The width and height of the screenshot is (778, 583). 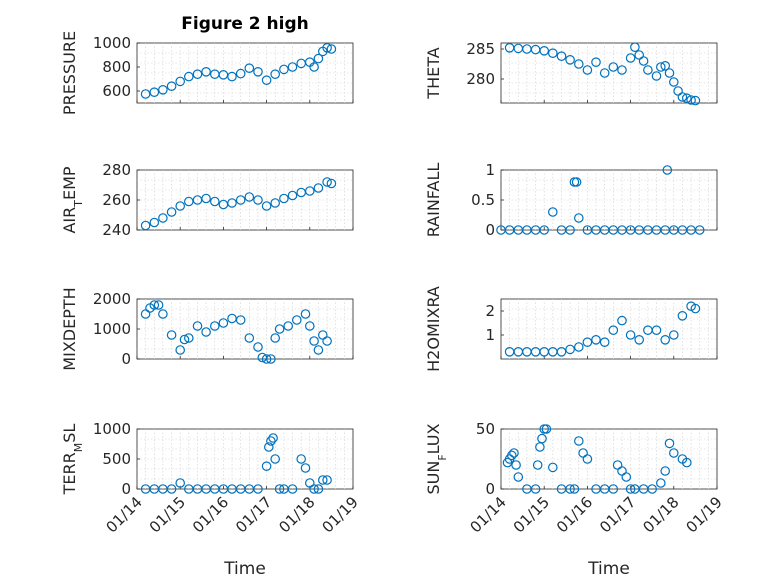 What do you see at coordinates (490, 489) in the screenshot?
I see `y-tick-label: 0` at bounding box center [490, 489].